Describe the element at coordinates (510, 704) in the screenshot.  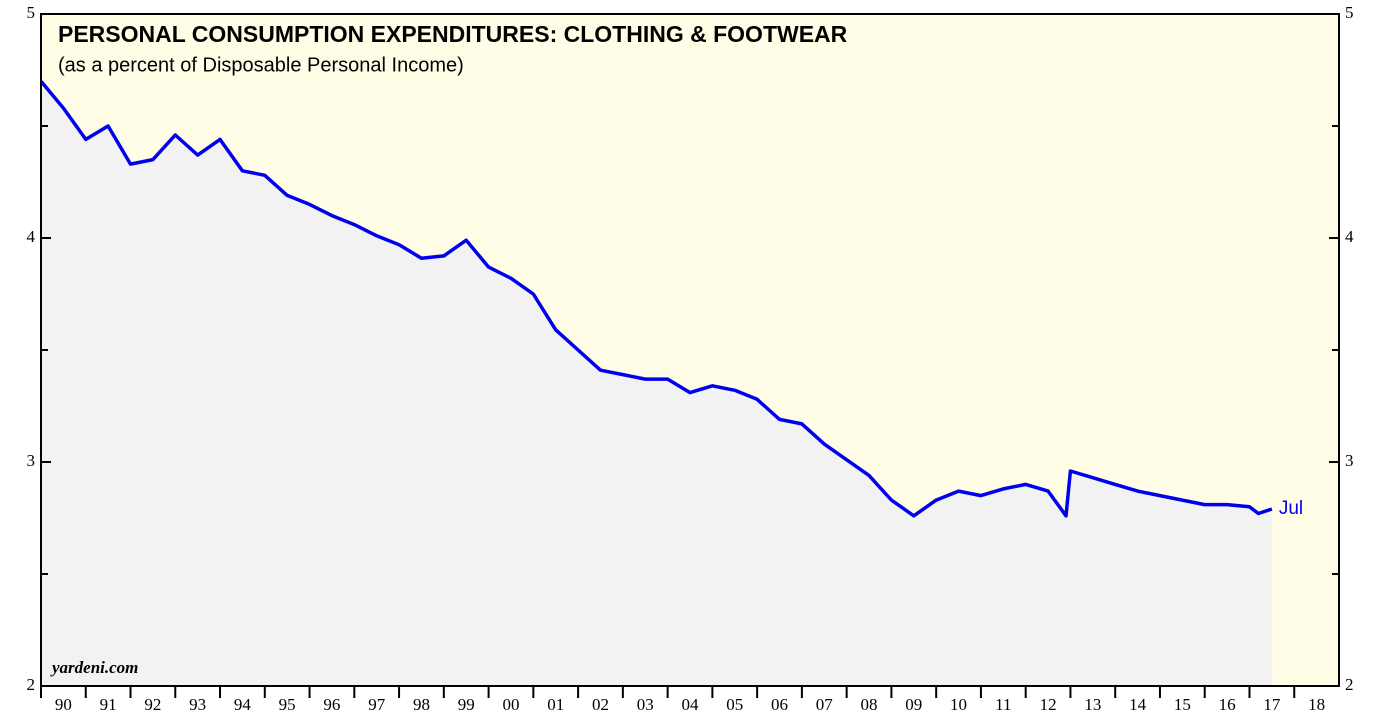
I see `x-tick-label: 00` at that location.